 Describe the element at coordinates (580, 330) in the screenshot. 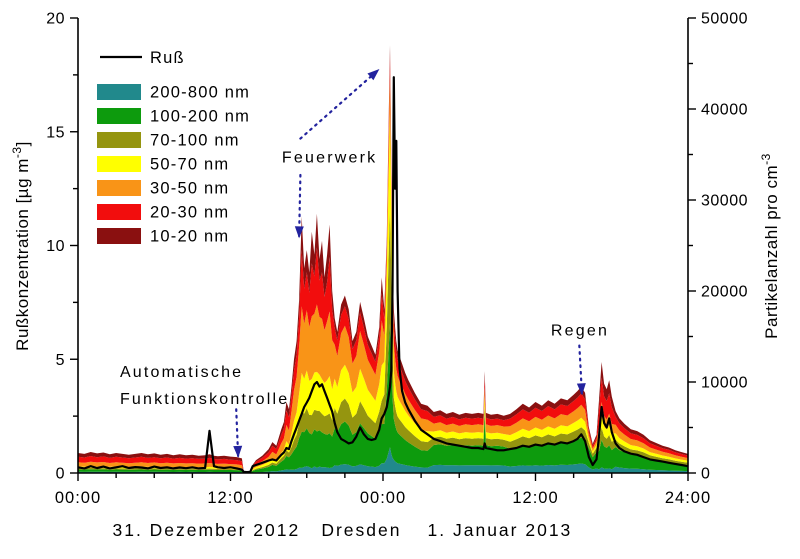

I see `annotation-regen: Regen` at that location.